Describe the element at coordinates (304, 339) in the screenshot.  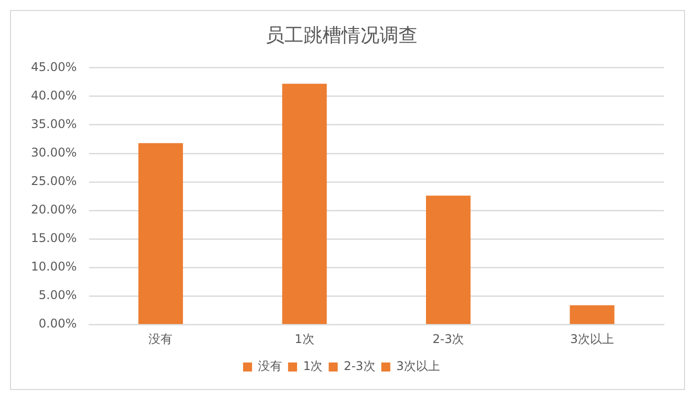
I see `x-tick-label: 1次` at that location.